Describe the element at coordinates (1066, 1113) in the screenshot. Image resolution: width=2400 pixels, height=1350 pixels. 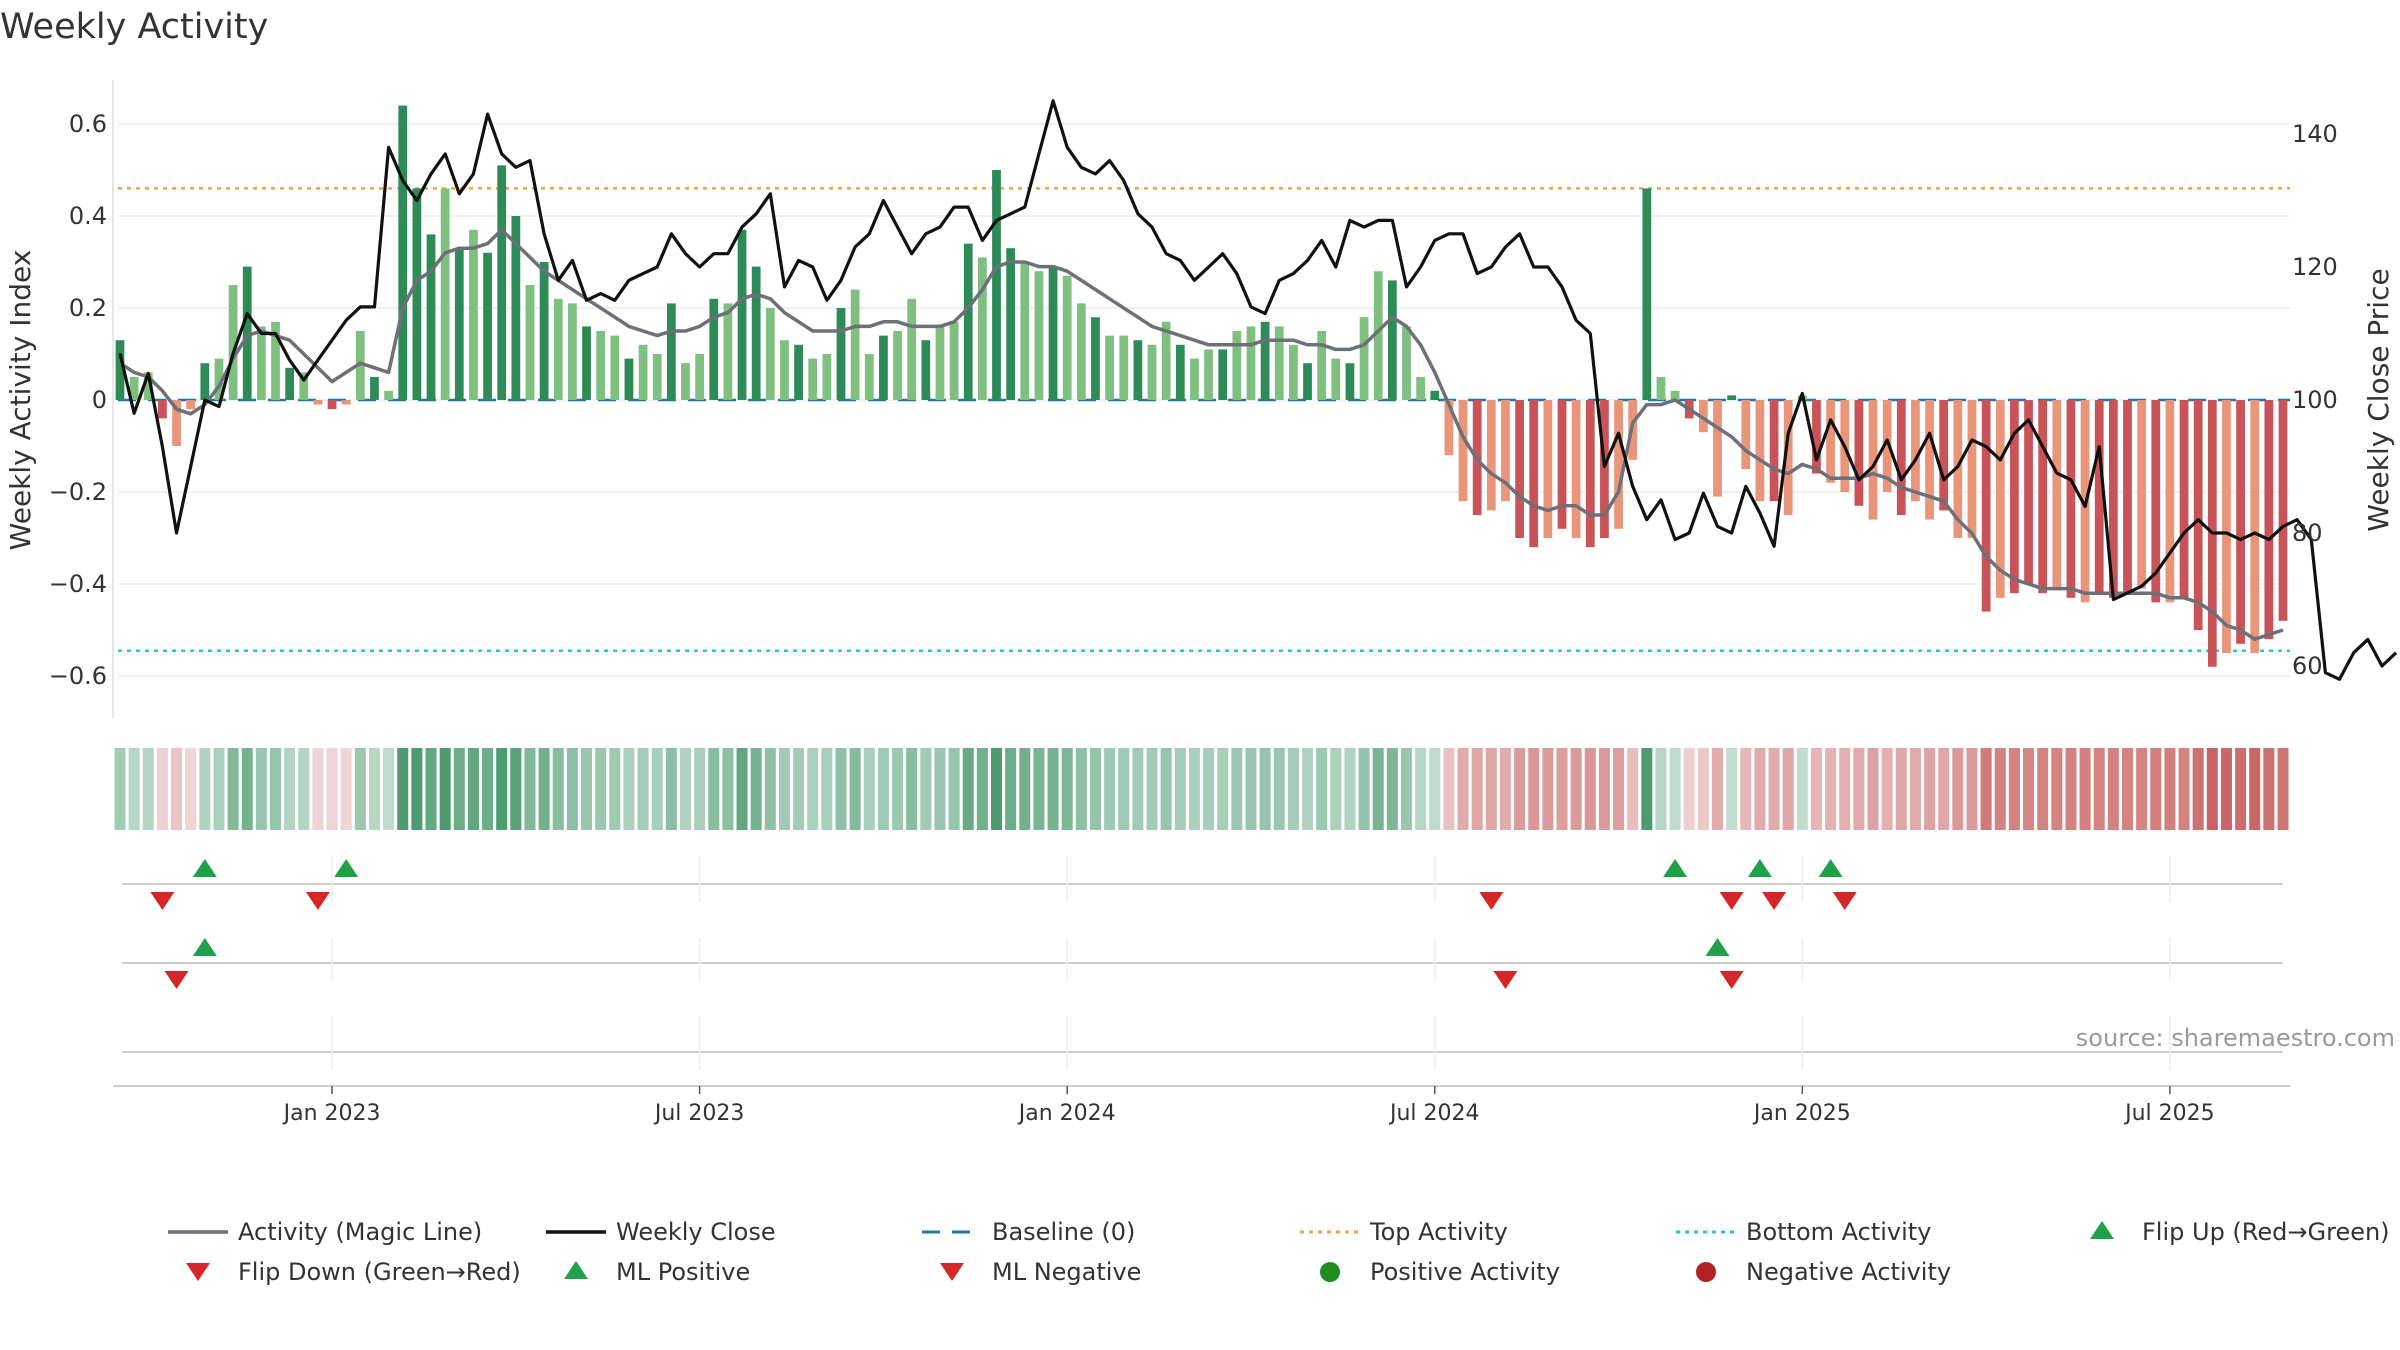
I see `x-tick-label: Jan 2024` at that location.